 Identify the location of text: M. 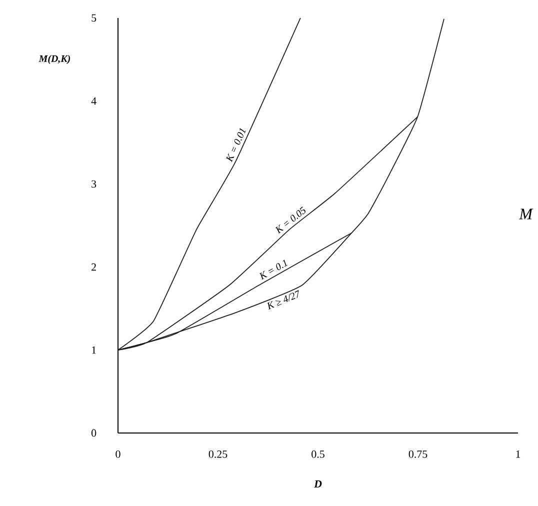
(526, 214).